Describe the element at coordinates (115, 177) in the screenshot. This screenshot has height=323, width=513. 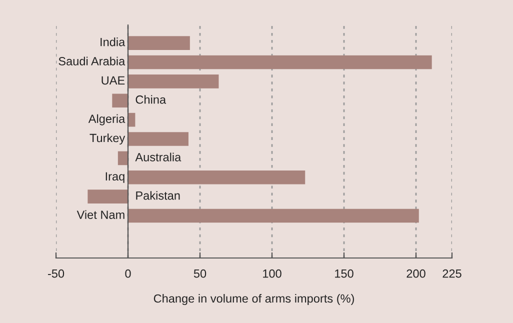
I see `y-tick-label: Iraq` at that location.